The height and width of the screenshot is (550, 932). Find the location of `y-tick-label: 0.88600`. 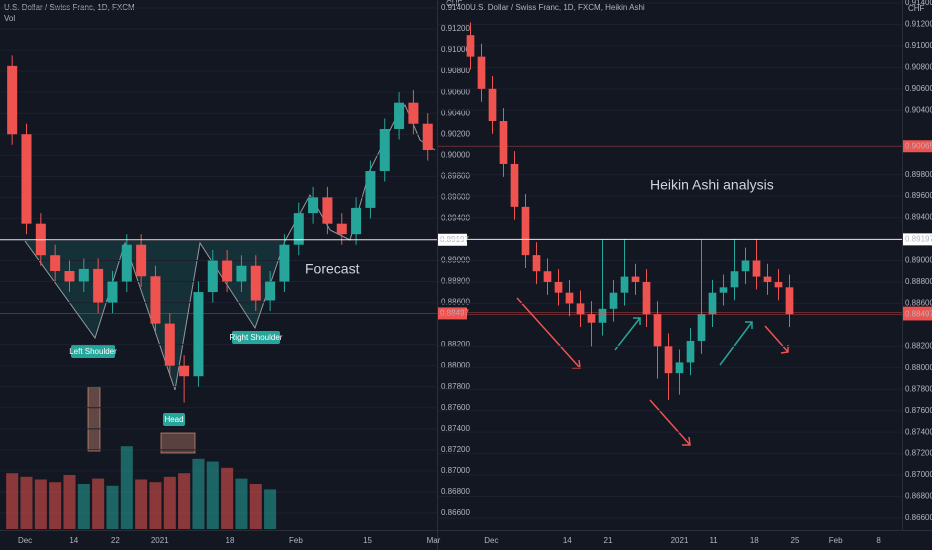

y-tick-label: 0.88600 is located at coordinates (918, 303).